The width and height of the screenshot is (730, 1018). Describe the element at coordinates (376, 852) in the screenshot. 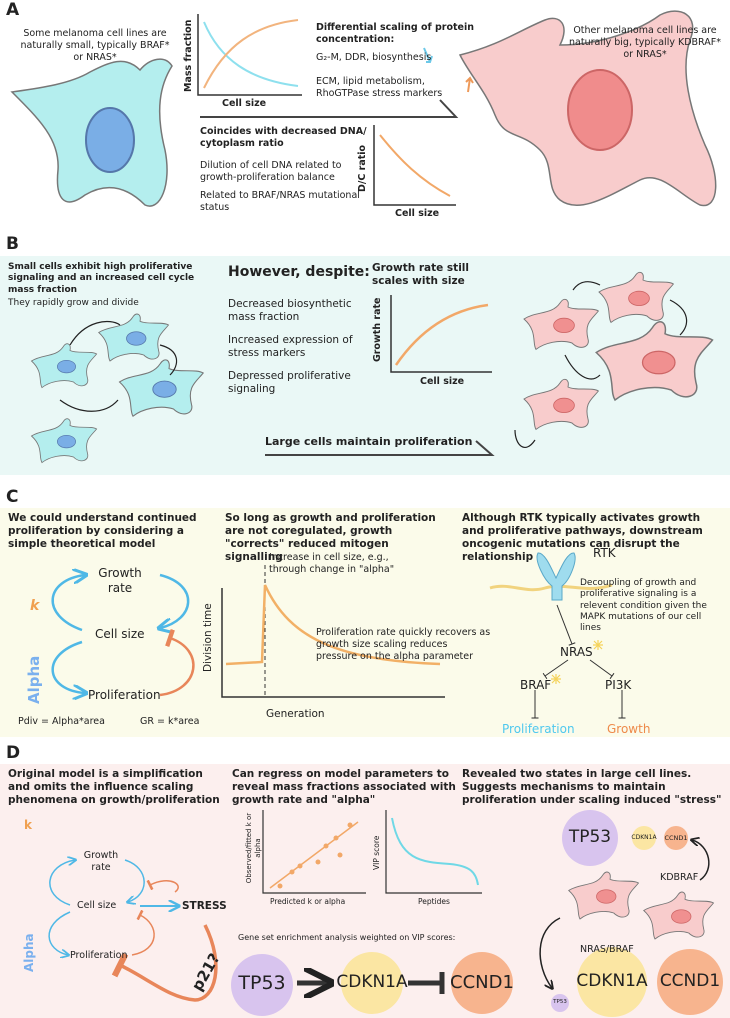

I see `axis-label: VIP score` at that location.